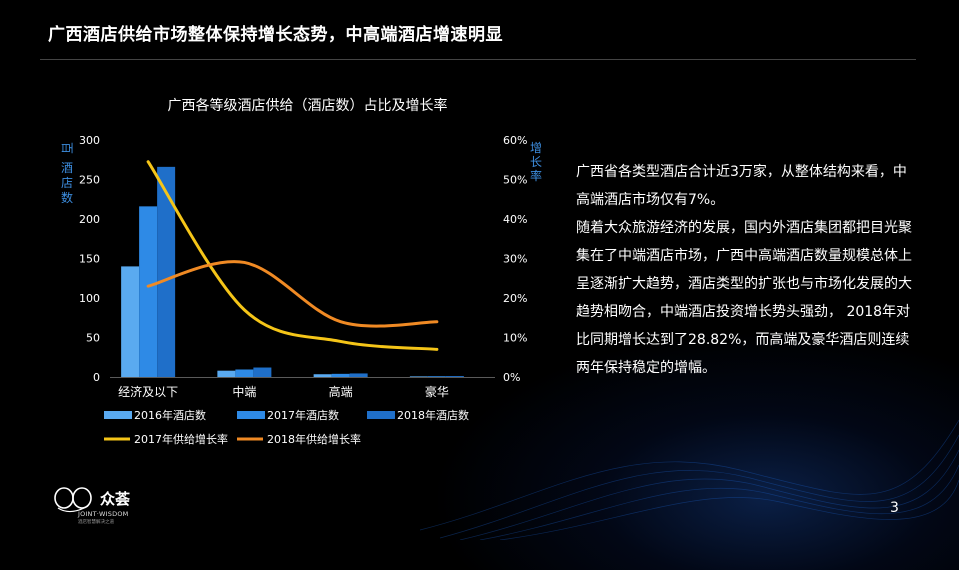 This screenshot has width=959, height=570. Describe the element at coordinates (67, 148) in the screenshot. I see `y-left-unit: 百` at that location.